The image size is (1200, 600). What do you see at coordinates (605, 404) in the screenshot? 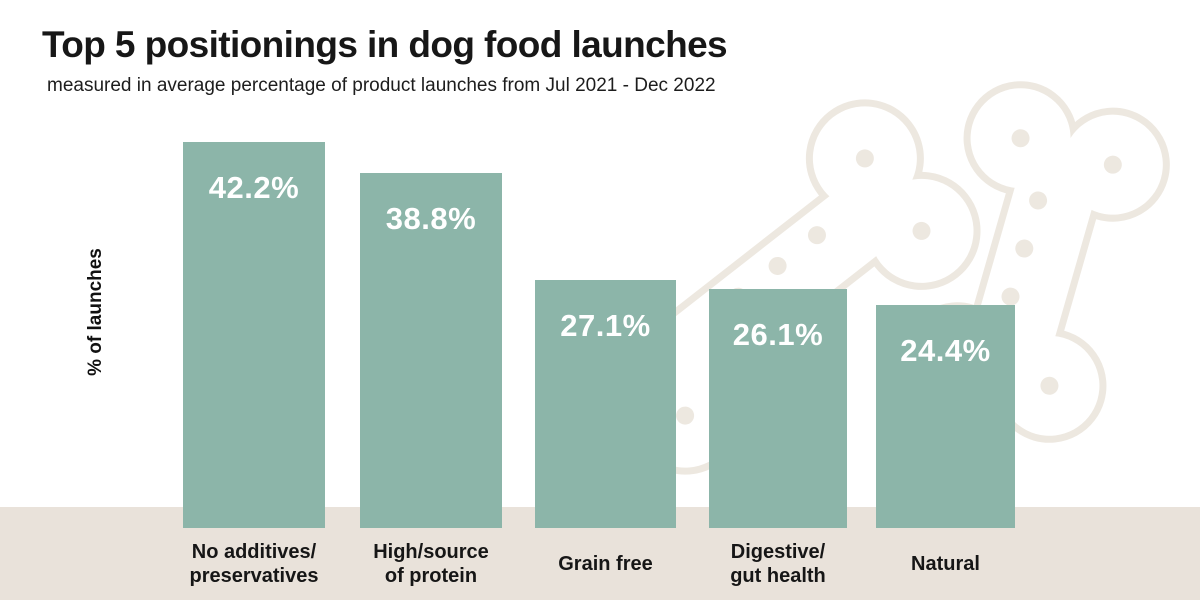
I see `bar: 27.1%` at bounding box center [605, 404].